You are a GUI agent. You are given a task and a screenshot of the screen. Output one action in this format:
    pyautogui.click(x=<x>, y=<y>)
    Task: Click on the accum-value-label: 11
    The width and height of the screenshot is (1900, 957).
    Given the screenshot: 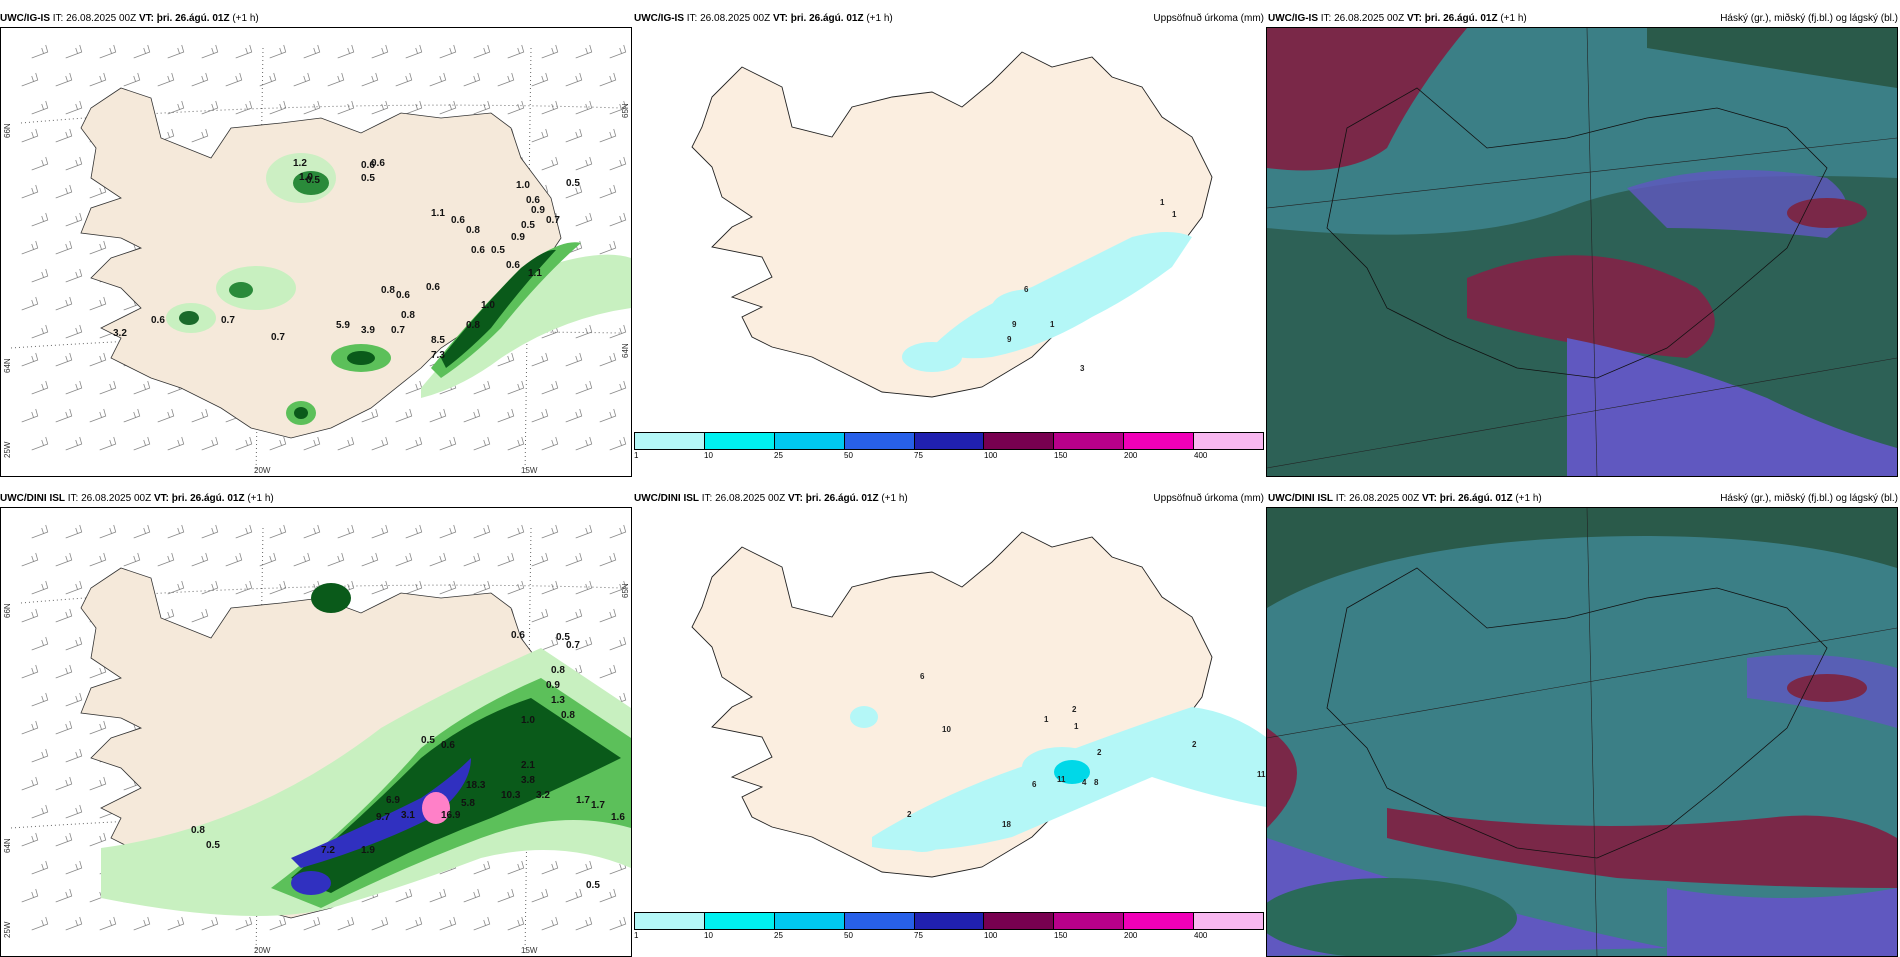 What is the action you would take?
    pyautogui.click(x=1061, y=779)
    